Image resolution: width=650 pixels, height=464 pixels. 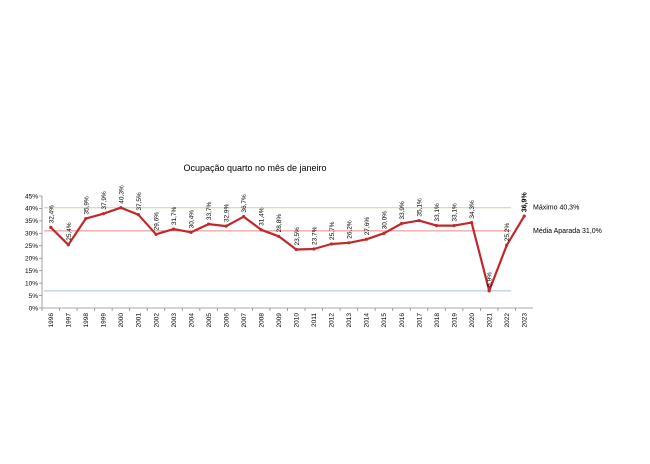 I want to click on series-line, so click(x=288, y=249).